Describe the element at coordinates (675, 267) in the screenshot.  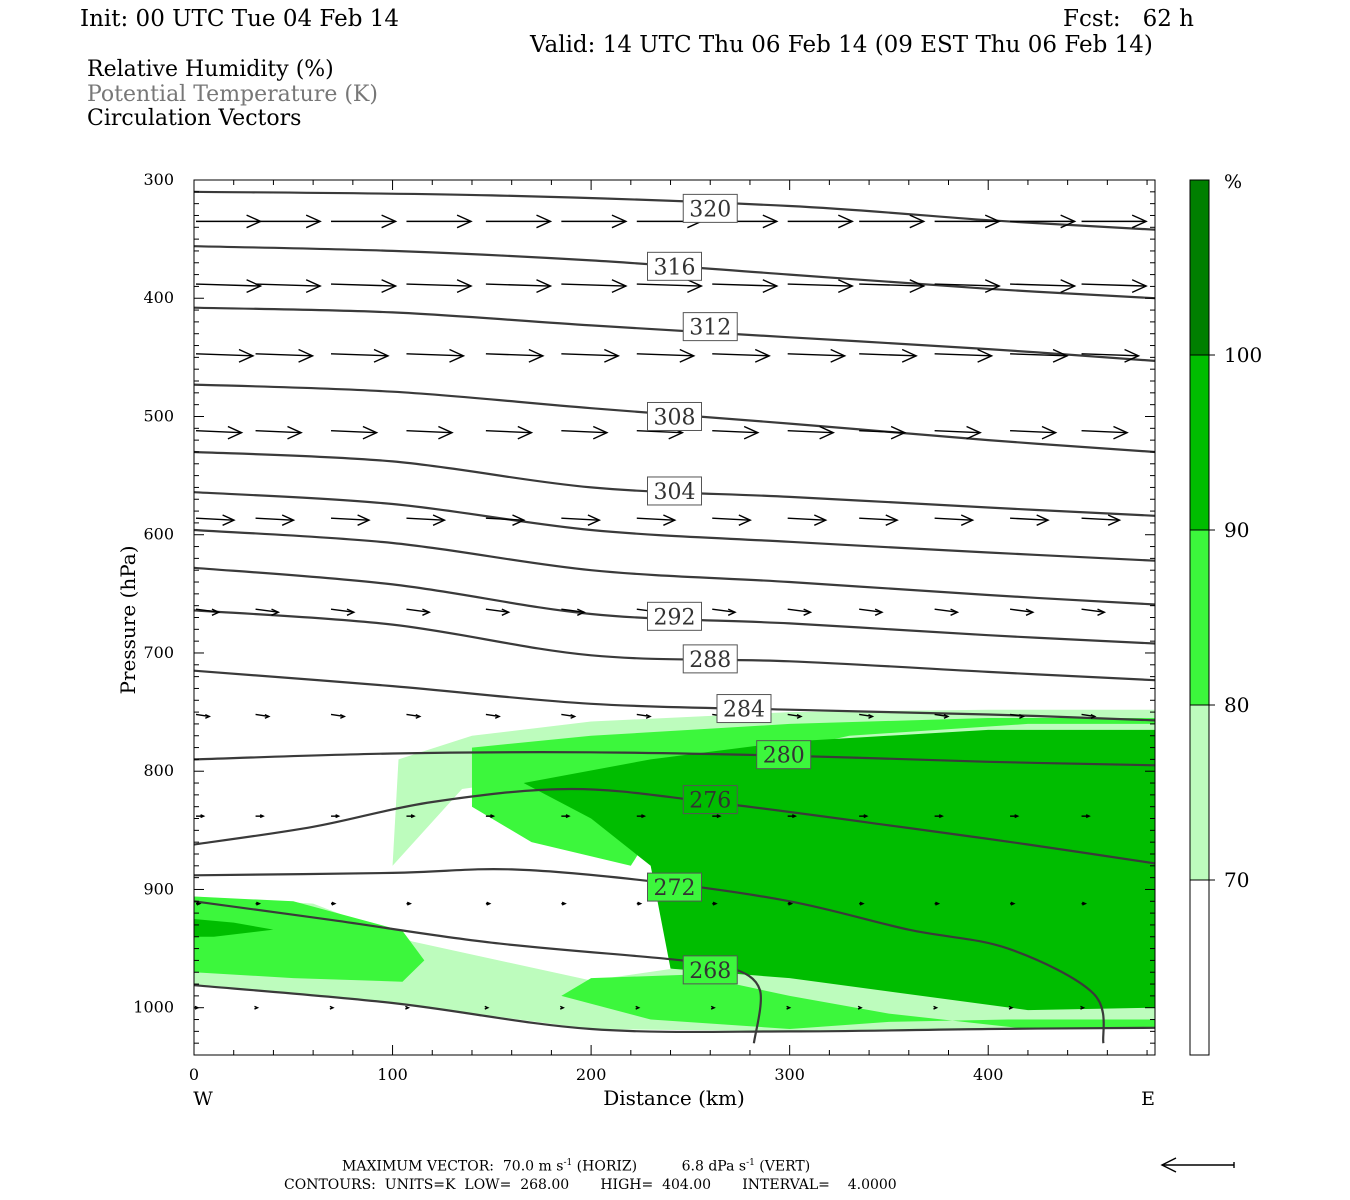
I see `contour-label-316: 316` at that location.